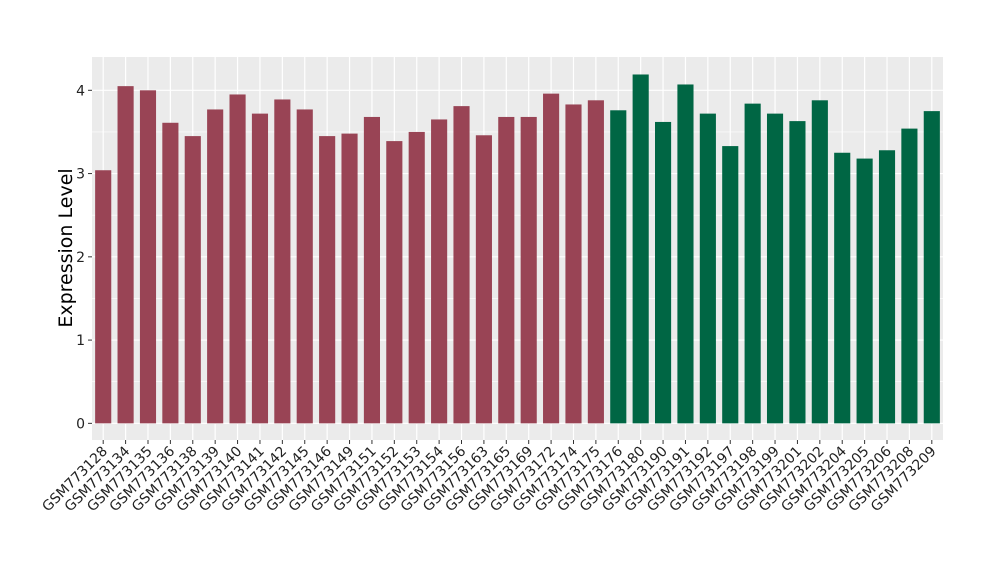 Image resolution: width=1000 pixels, height=580 pixels. I want to click on bar-GSM773169, so click(528, 270).